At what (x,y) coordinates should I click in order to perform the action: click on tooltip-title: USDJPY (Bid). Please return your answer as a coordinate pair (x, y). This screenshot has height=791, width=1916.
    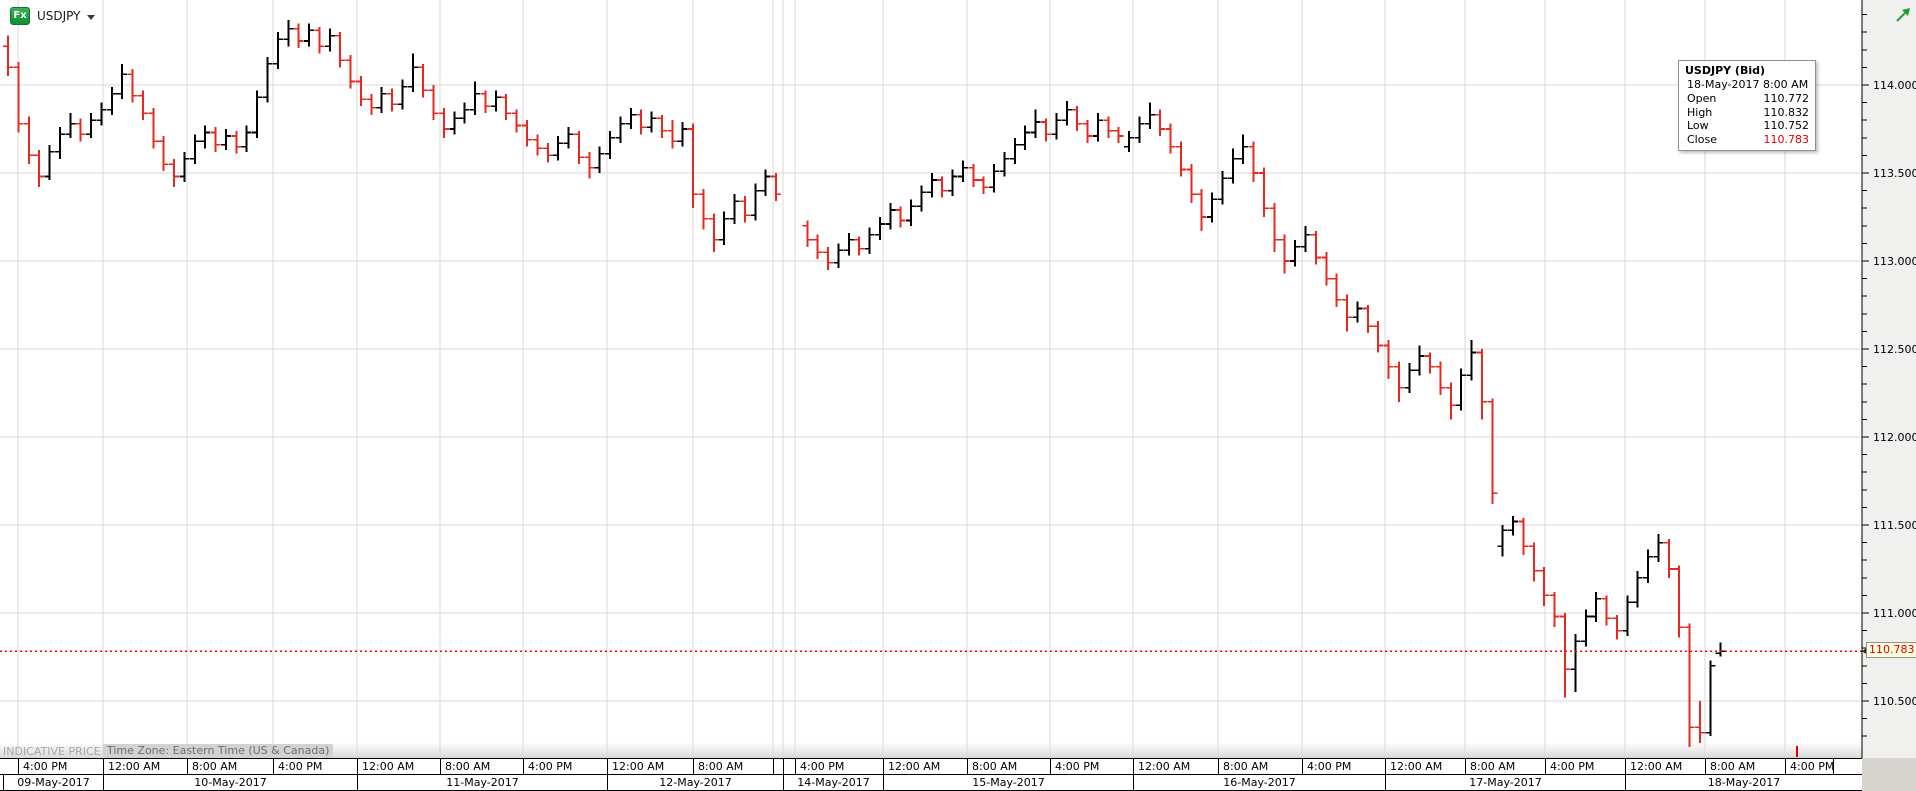
    Looking at the image, I should click on (1725, 70).